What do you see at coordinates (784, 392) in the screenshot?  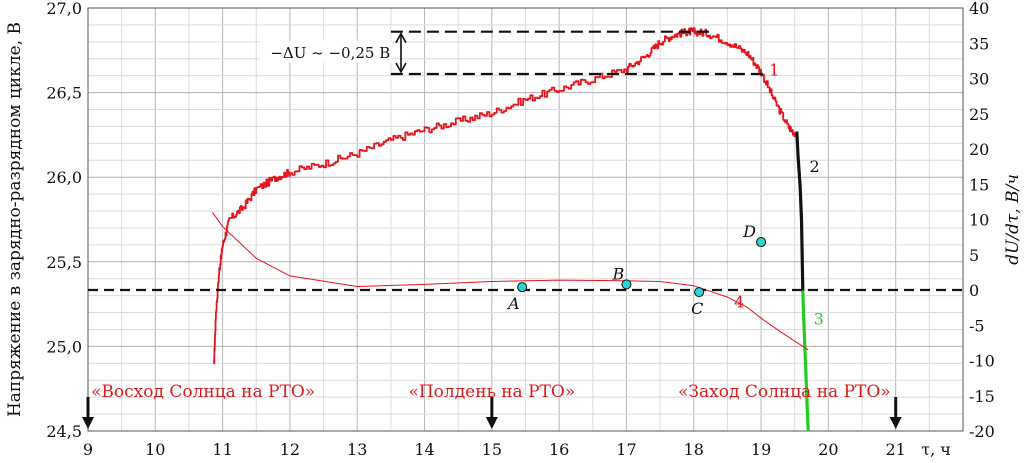 I see `event-annotation: «Заход Солнца на РТО»` at bounding box center [784, 392].